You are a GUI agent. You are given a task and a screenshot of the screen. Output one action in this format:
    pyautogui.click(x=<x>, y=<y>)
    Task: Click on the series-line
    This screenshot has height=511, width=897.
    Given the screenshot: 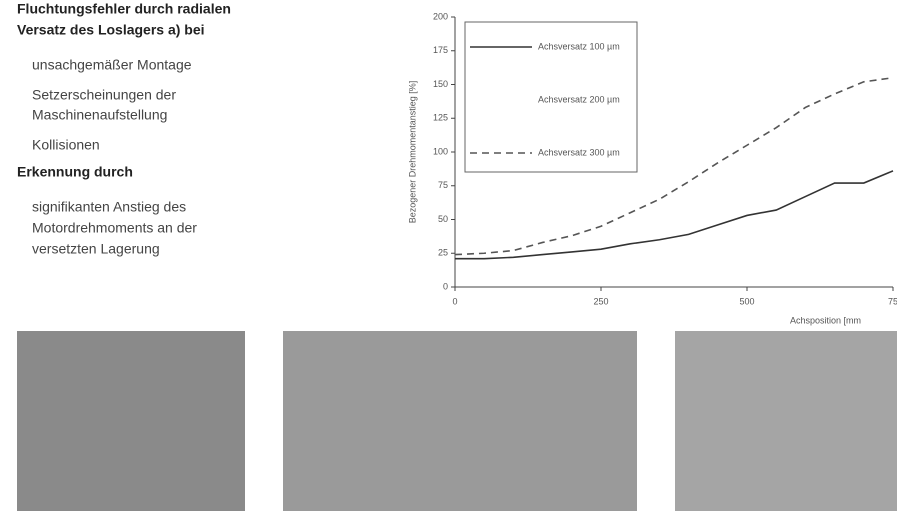 What is the action you would take?
    pyautogui.click(x=674, y=215)
    